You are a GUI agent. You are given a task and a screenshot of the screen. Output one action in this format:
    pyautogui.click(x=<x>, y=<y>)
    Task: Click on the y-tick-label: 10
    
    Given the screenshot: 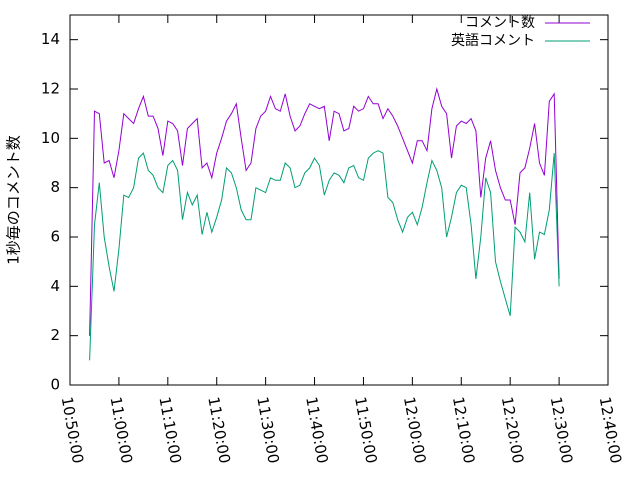 What is the action you would take?
    pyautogui.click(x=50, y=138)
    